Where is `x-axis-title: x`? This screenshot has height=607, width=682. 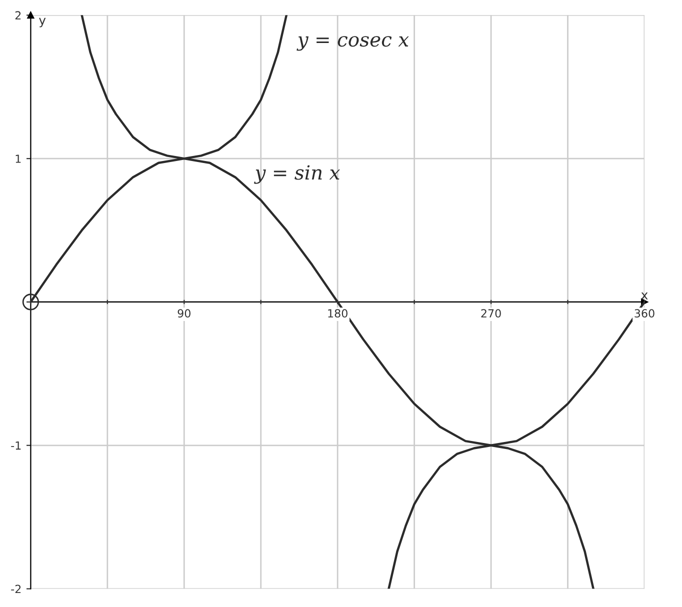 x-axis-title: x is located at coordinates (644, 296).